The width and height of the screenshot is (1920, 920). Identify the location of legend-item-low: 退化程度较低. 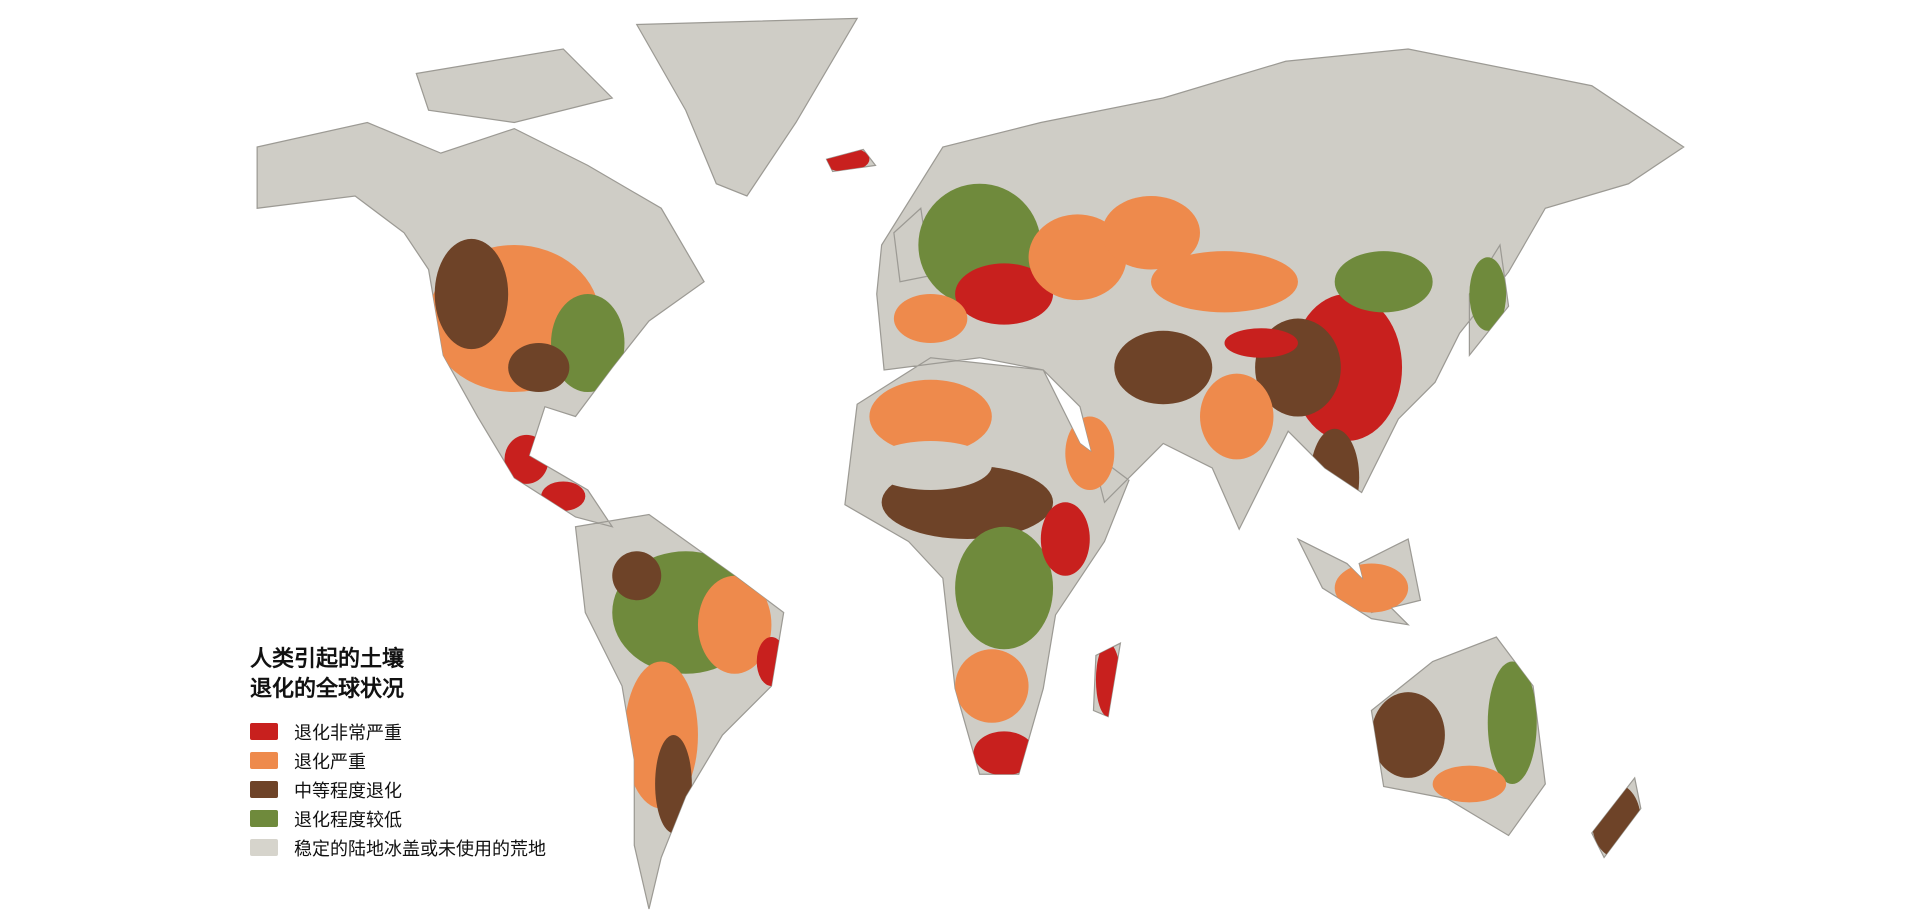
(398, 818).